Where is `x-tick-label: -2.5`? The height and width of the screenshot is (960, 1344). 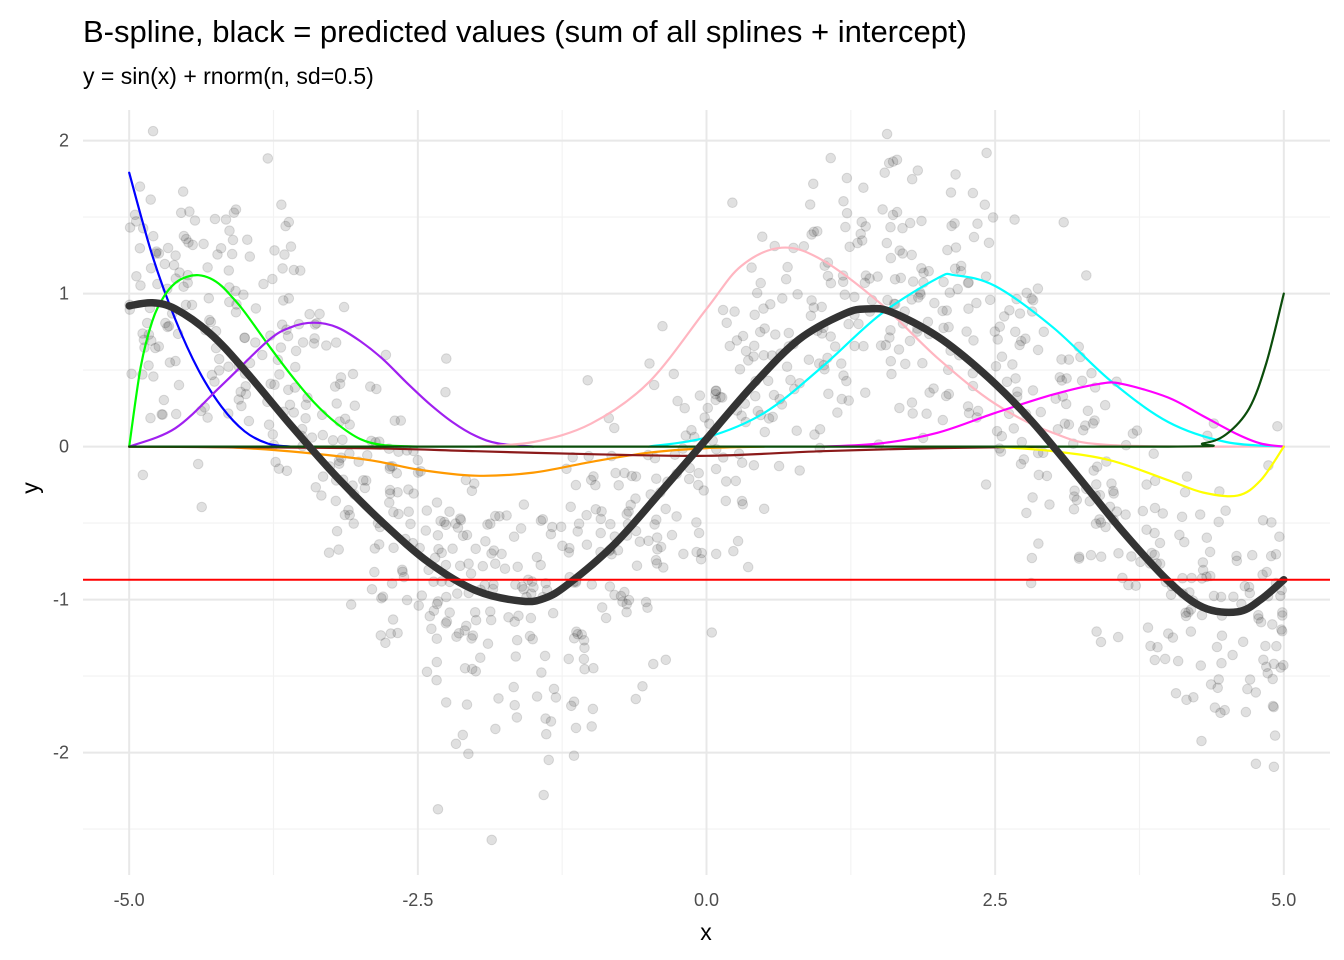
x-tick-label: -2.5 is located at coordinates (417, 900).